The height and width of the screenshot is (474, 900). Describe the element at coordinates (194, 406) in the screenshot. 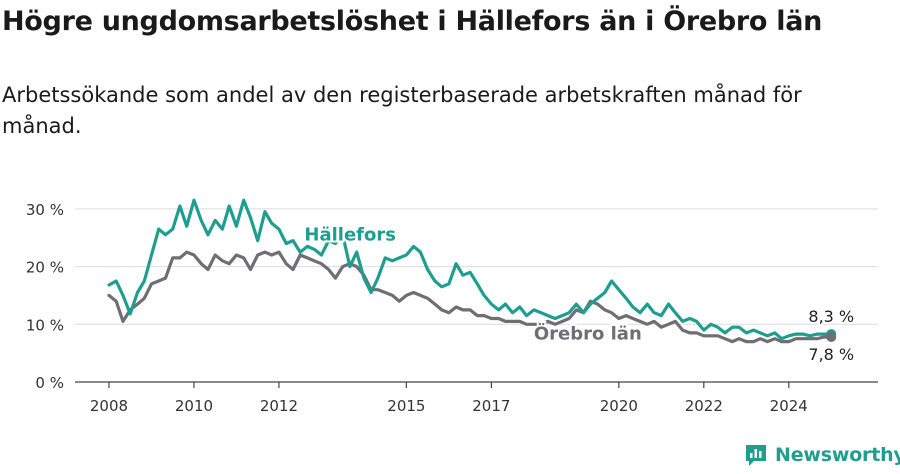

I see `x-tick-label: 2010` at that location.